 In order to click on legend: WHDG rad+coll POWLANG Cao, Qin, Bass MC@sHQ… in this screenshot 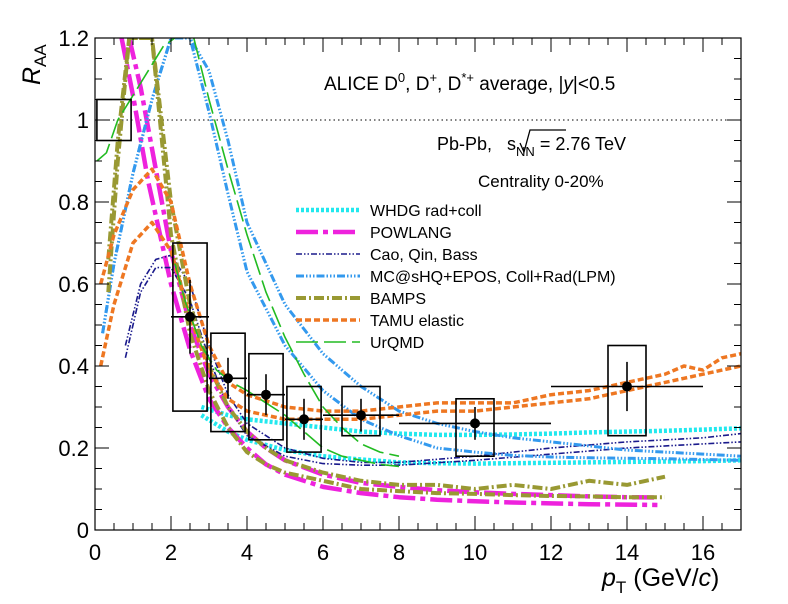, I will do `click(456, 277)`.